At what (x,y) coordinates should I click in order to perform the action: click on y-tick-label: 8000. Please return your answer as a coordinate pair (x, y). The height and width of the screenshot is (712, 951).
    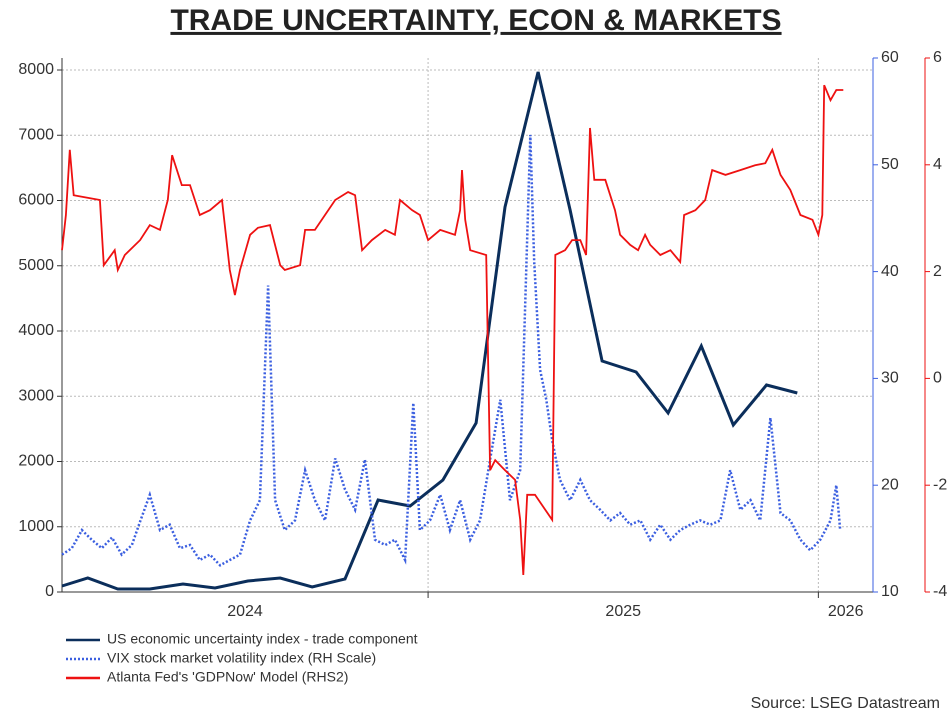
    Looking at the image, I should click on (36, 69).